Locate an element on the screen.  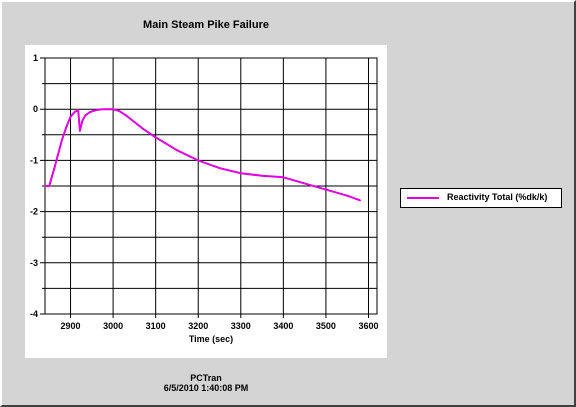
footer-source: PCTran is located at coordinates (206, 378).